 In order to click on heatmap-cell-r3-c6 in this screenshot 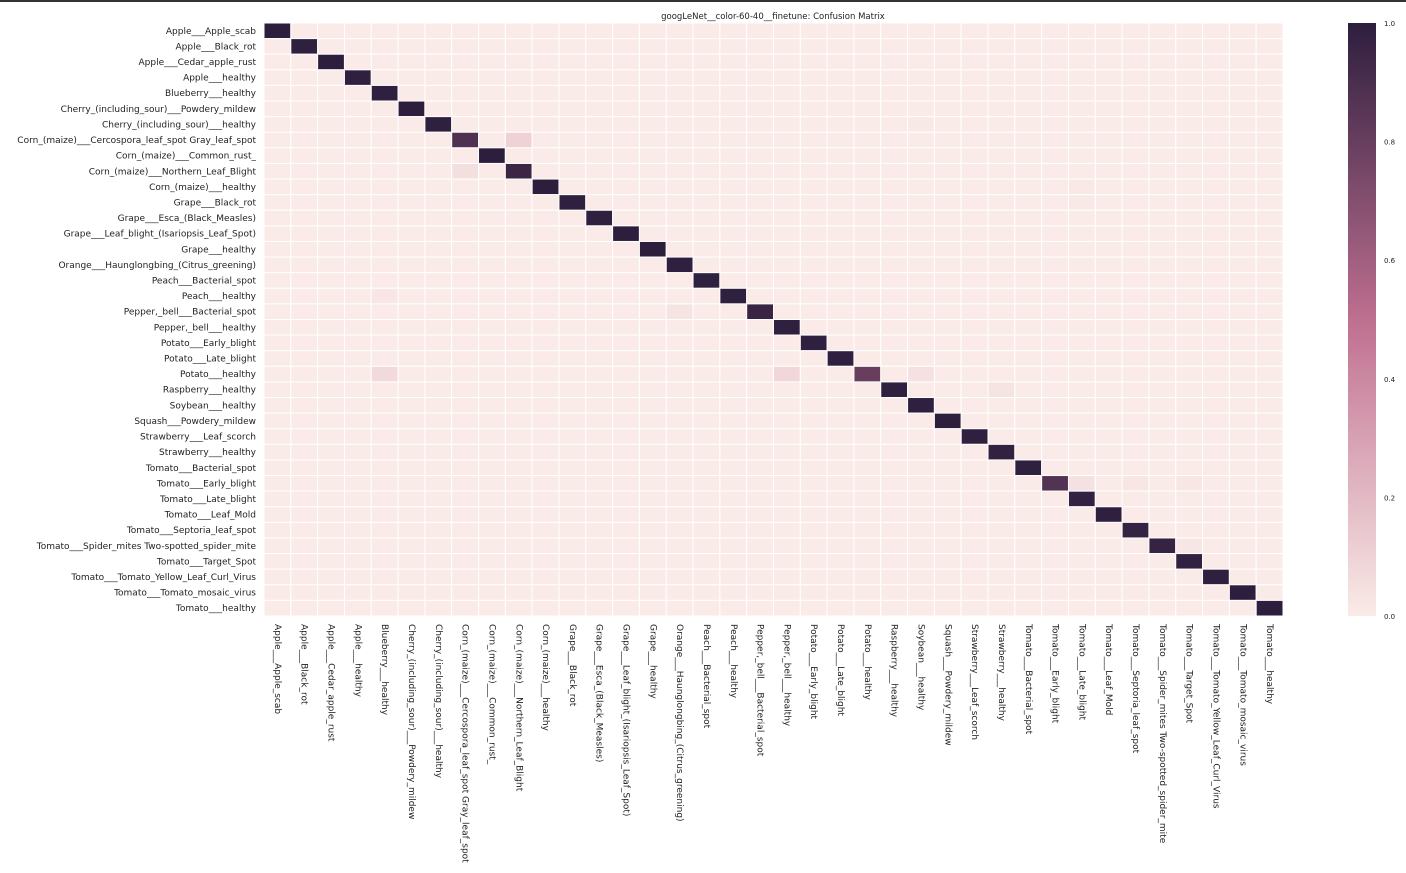, I will do `click(438, 77)`.